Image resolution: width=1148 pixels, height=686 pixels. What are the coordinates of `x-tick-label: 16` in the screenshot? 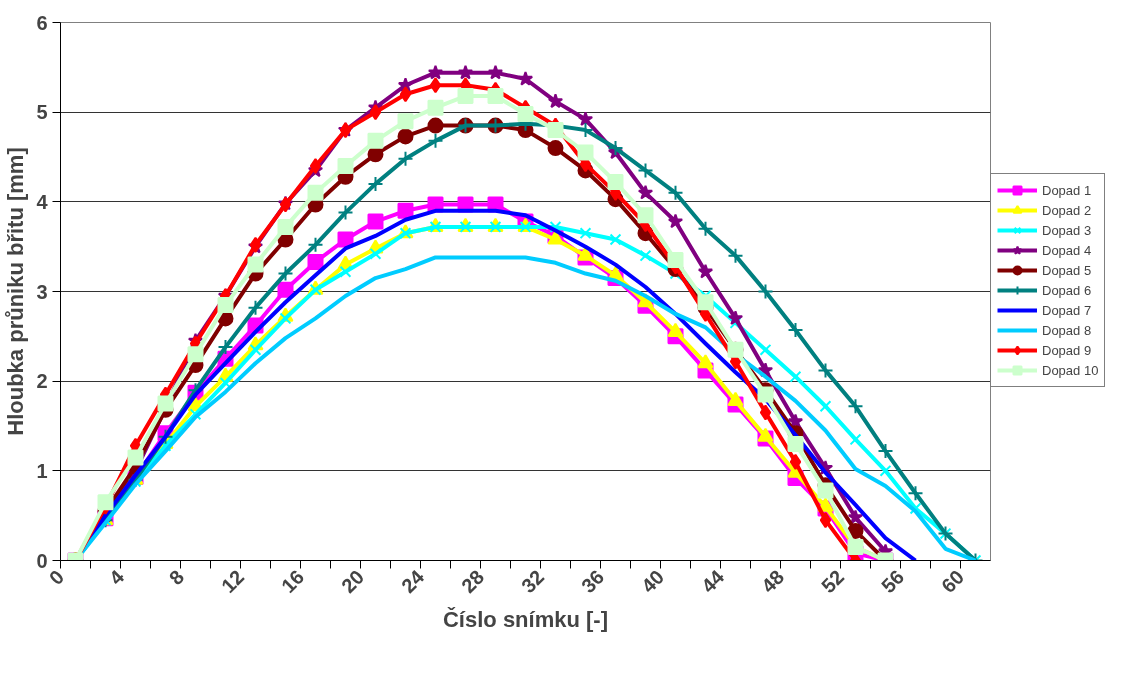 It's located at (292, 581).